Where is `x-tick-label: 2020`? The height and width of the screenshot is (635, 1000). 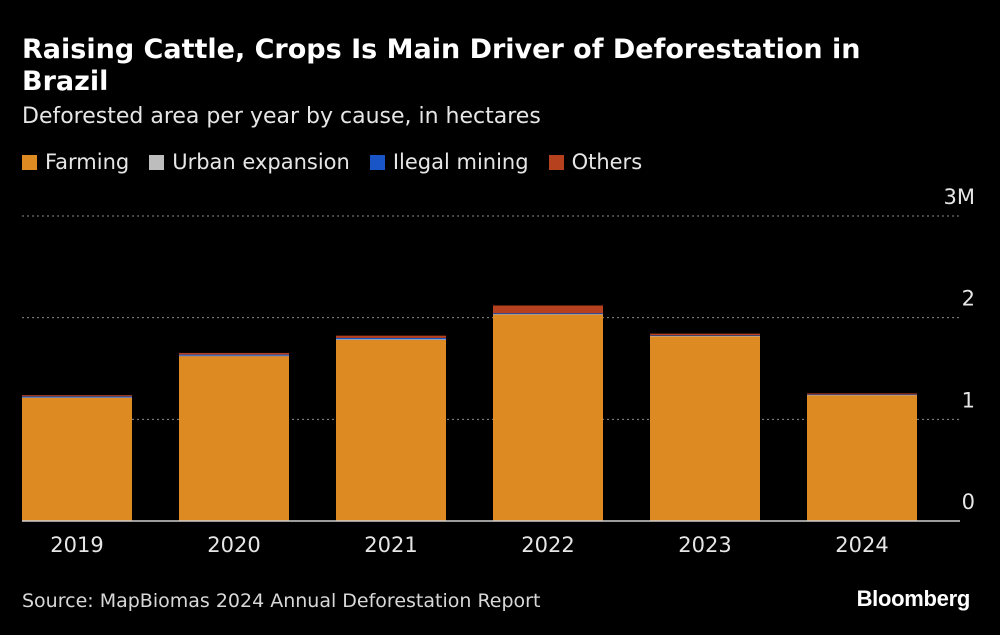
x-tick-label: 2020 is located at coordinates (233, 545).